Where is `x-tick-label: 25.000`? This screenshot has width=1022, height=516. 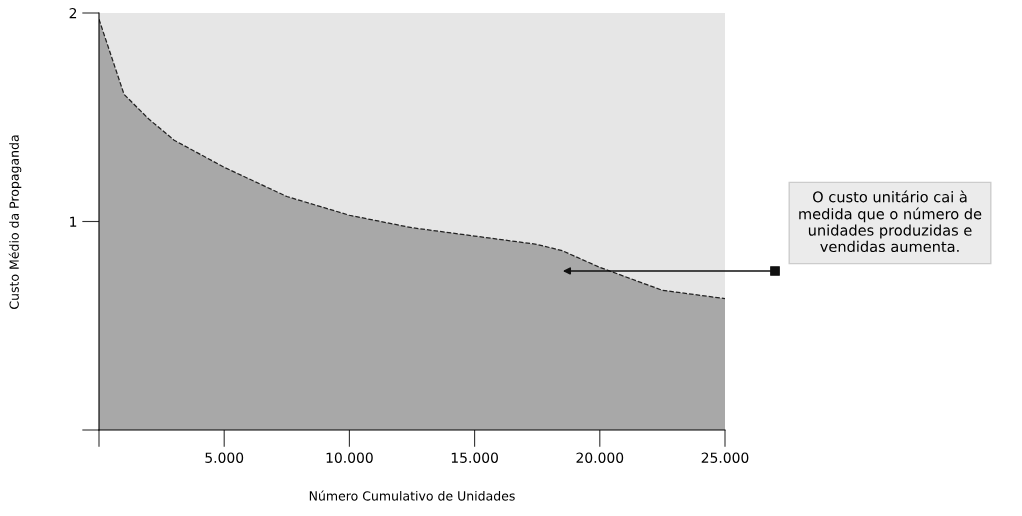
x-tick-label: 25.000 is located at coordinates (725, 457).